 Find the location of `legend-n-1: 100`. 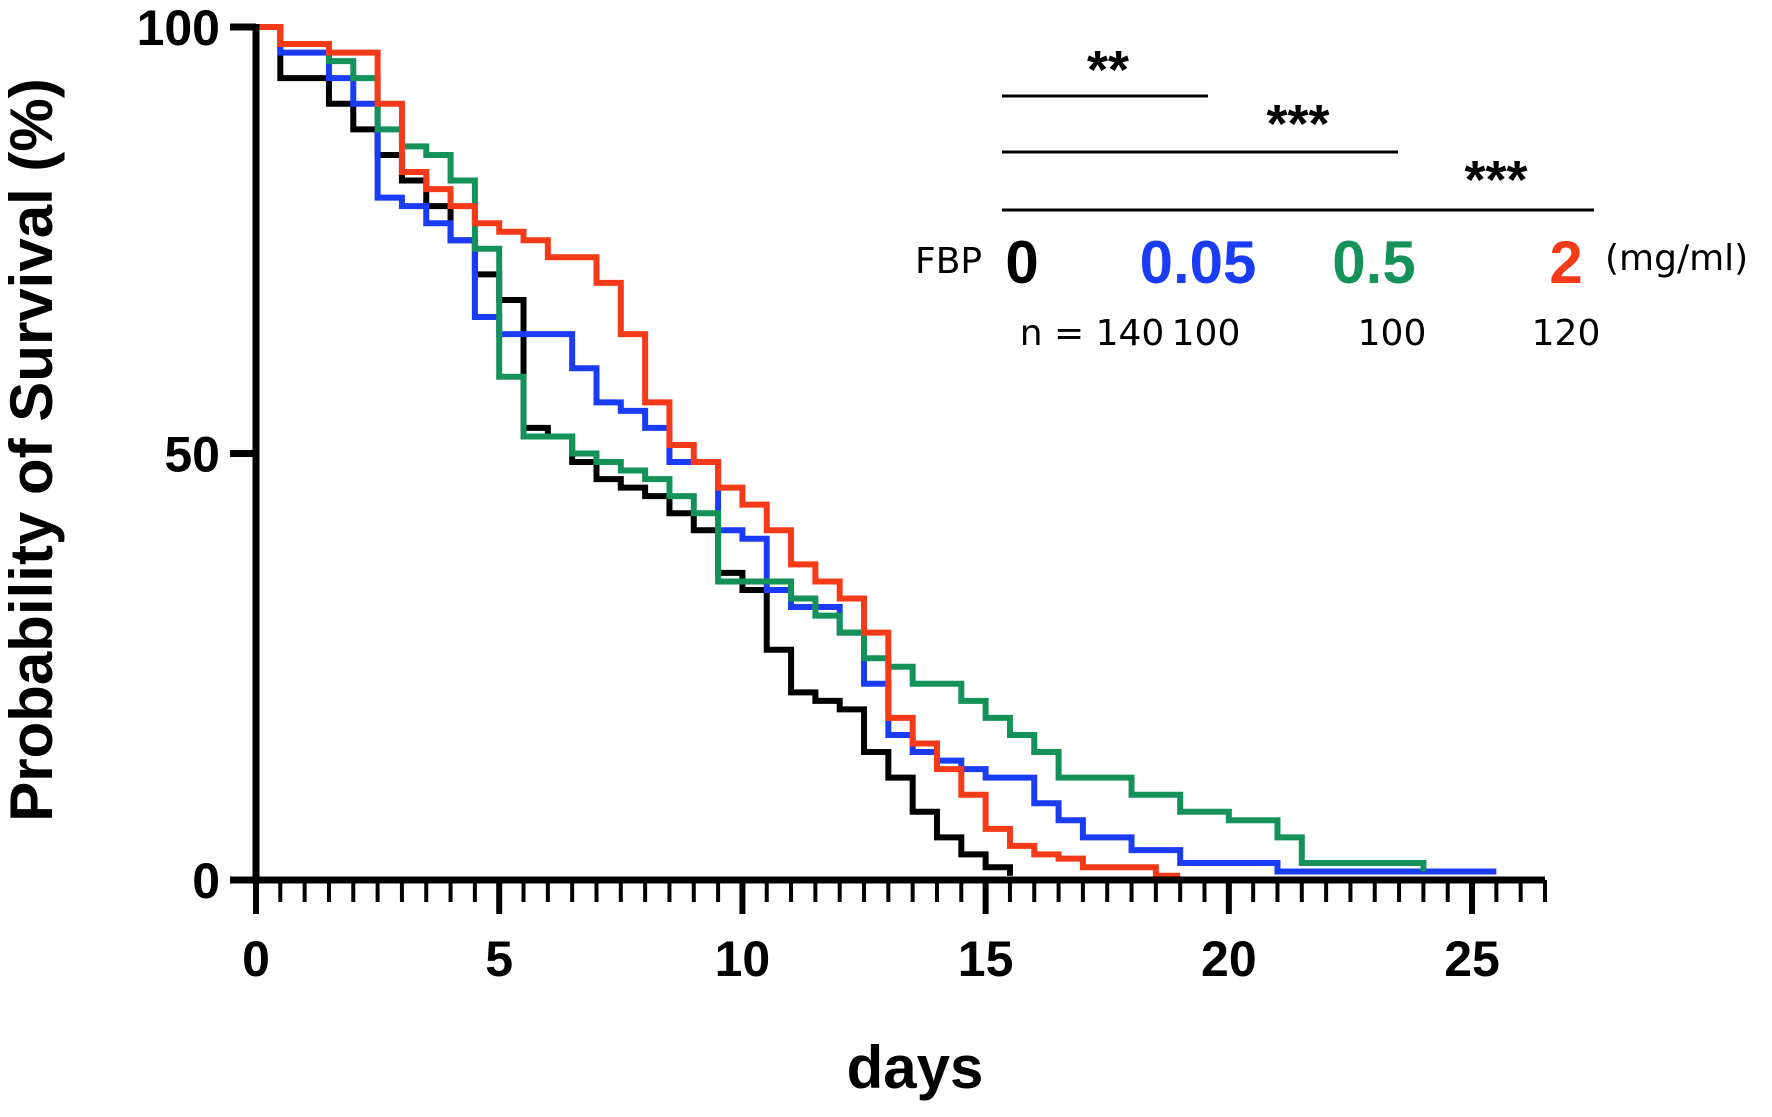

legend-n-1: 100 is located at coordinates (1206, 333).